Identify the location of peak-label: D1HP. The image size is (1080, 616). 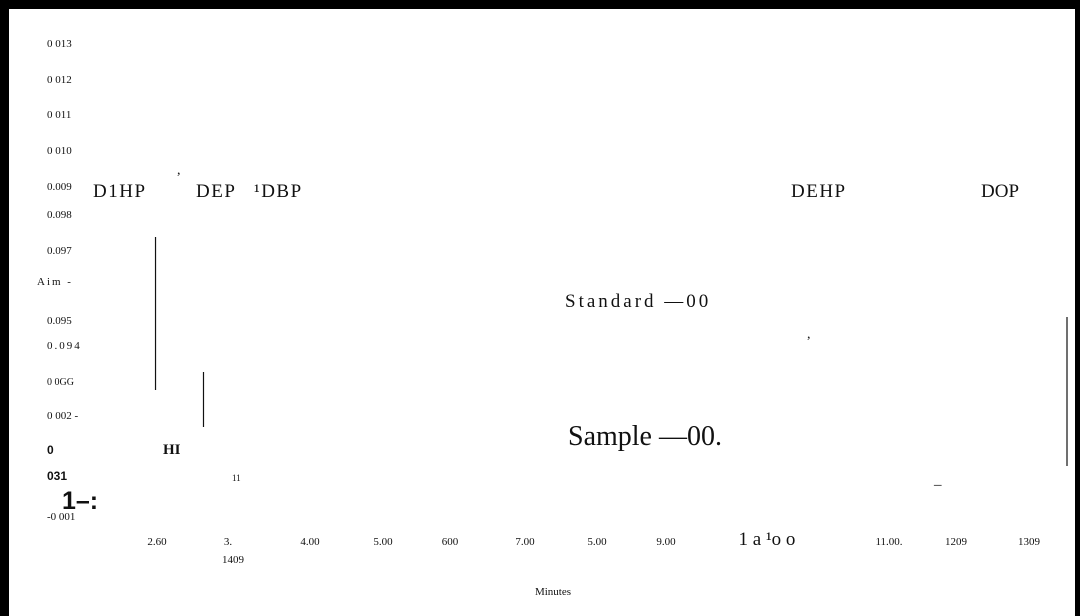
(120, 191).